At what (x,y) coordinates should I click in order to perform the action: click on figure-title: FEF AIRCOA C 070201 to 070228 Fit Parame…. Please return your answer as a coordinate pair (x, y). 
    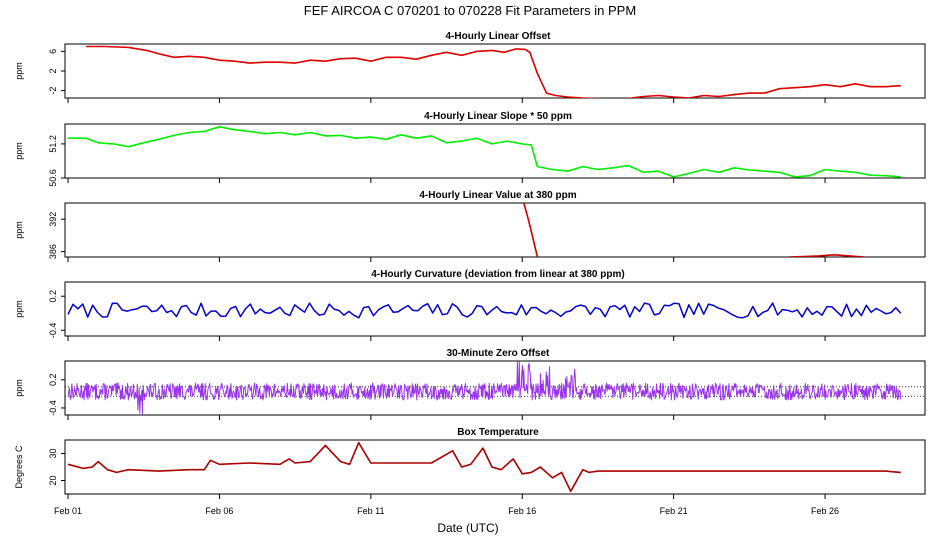
    Looking at the image, I should click on (470, 10).